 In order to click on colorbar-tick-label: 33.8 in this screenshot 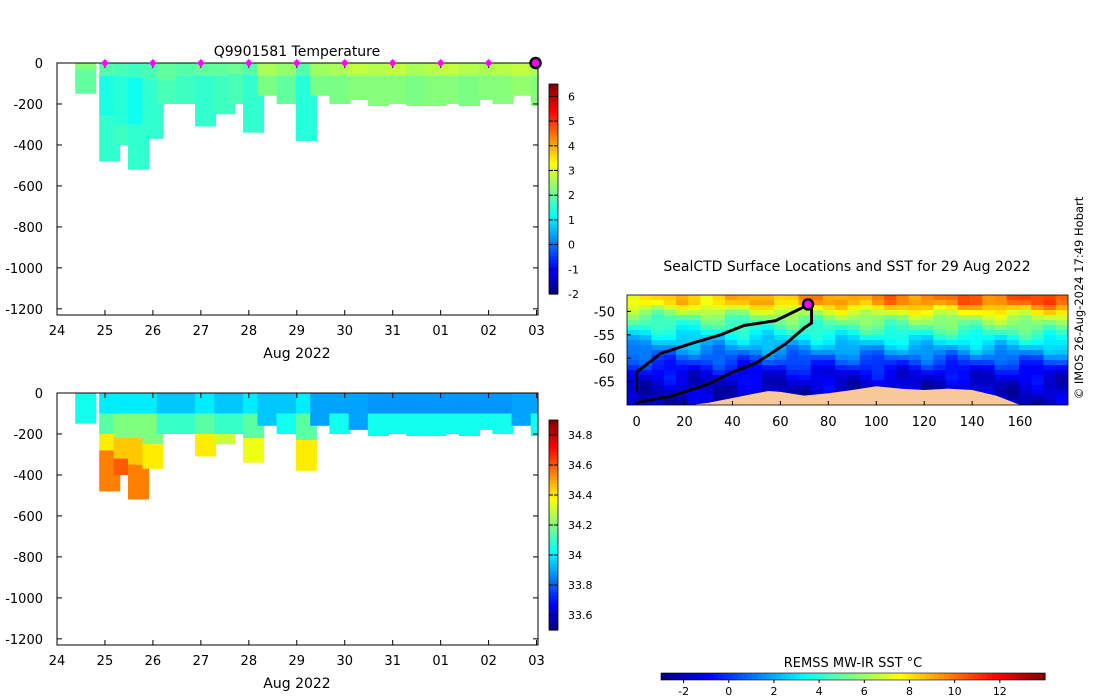, I will do `click(580, 585)`.